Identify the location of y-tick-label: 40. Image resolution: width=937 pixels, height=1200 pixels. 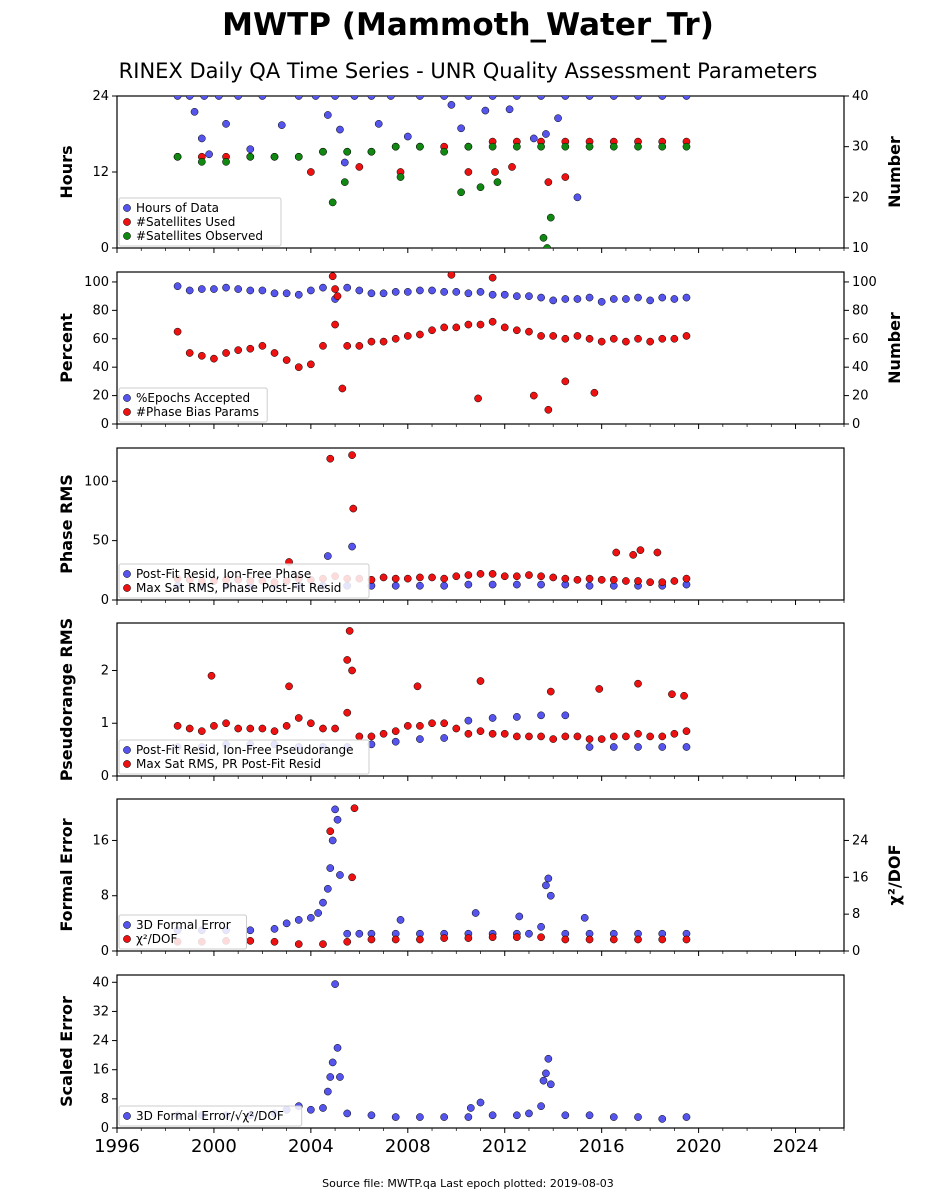
(100, 982).